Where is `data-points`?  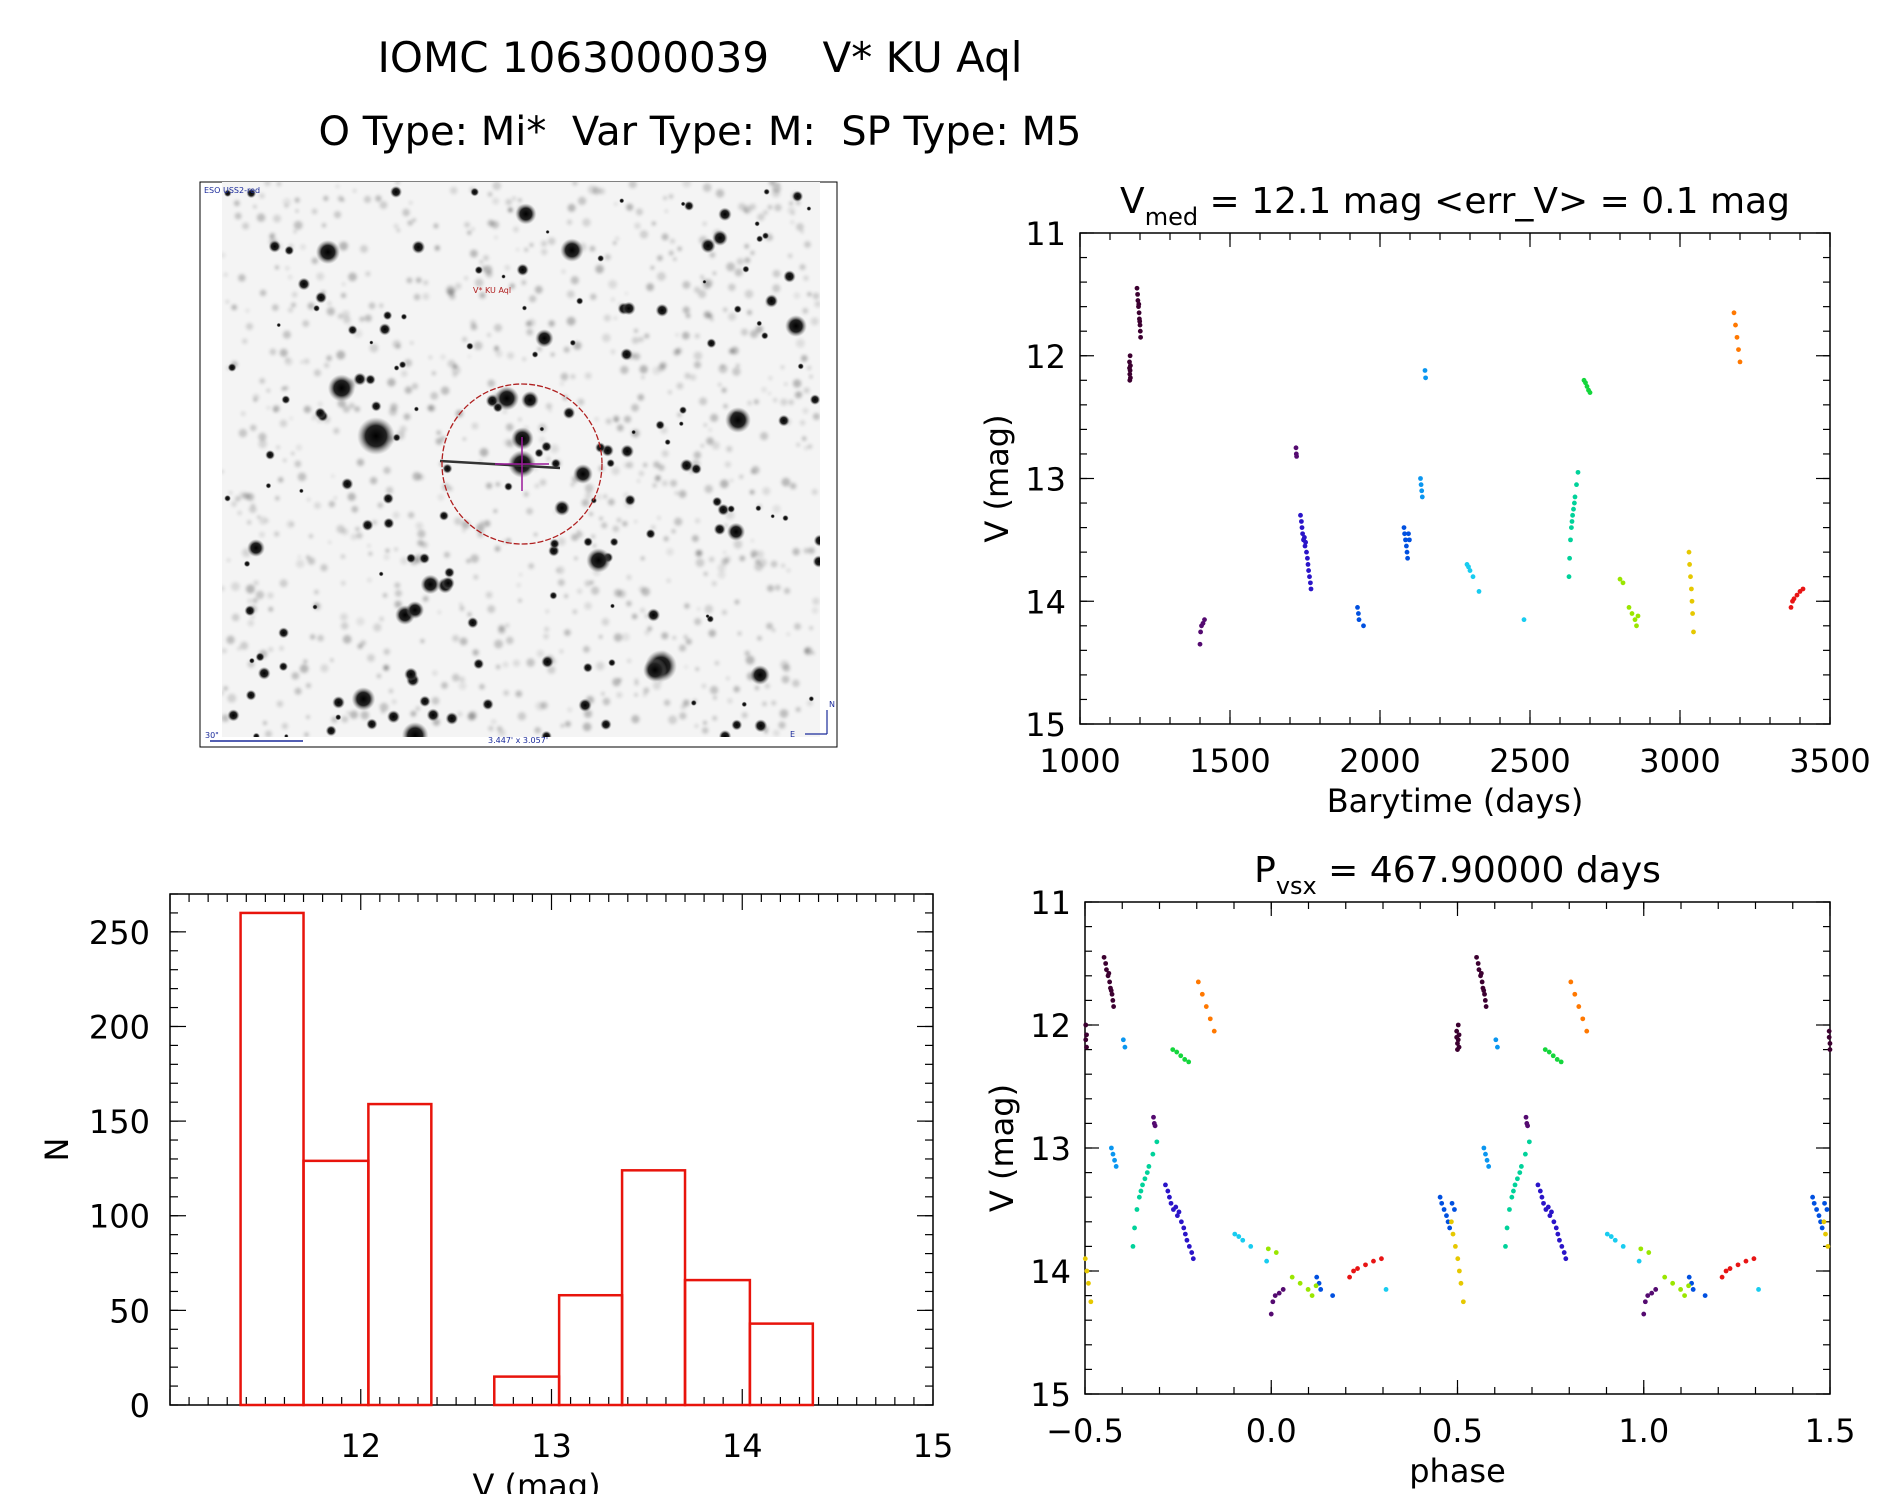 data-points is located at coordinates (1466, 466).